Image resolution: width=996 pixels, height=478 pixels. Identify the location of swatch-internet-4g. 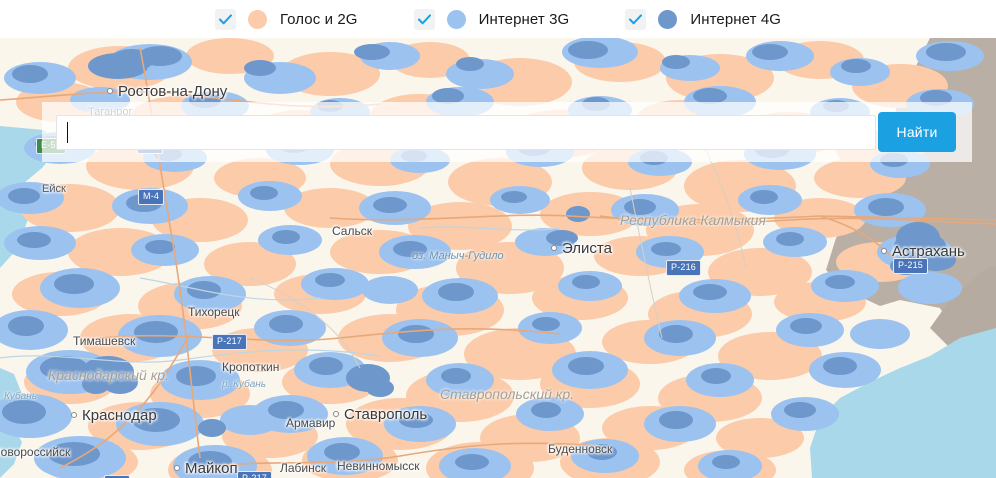
(668, 19).